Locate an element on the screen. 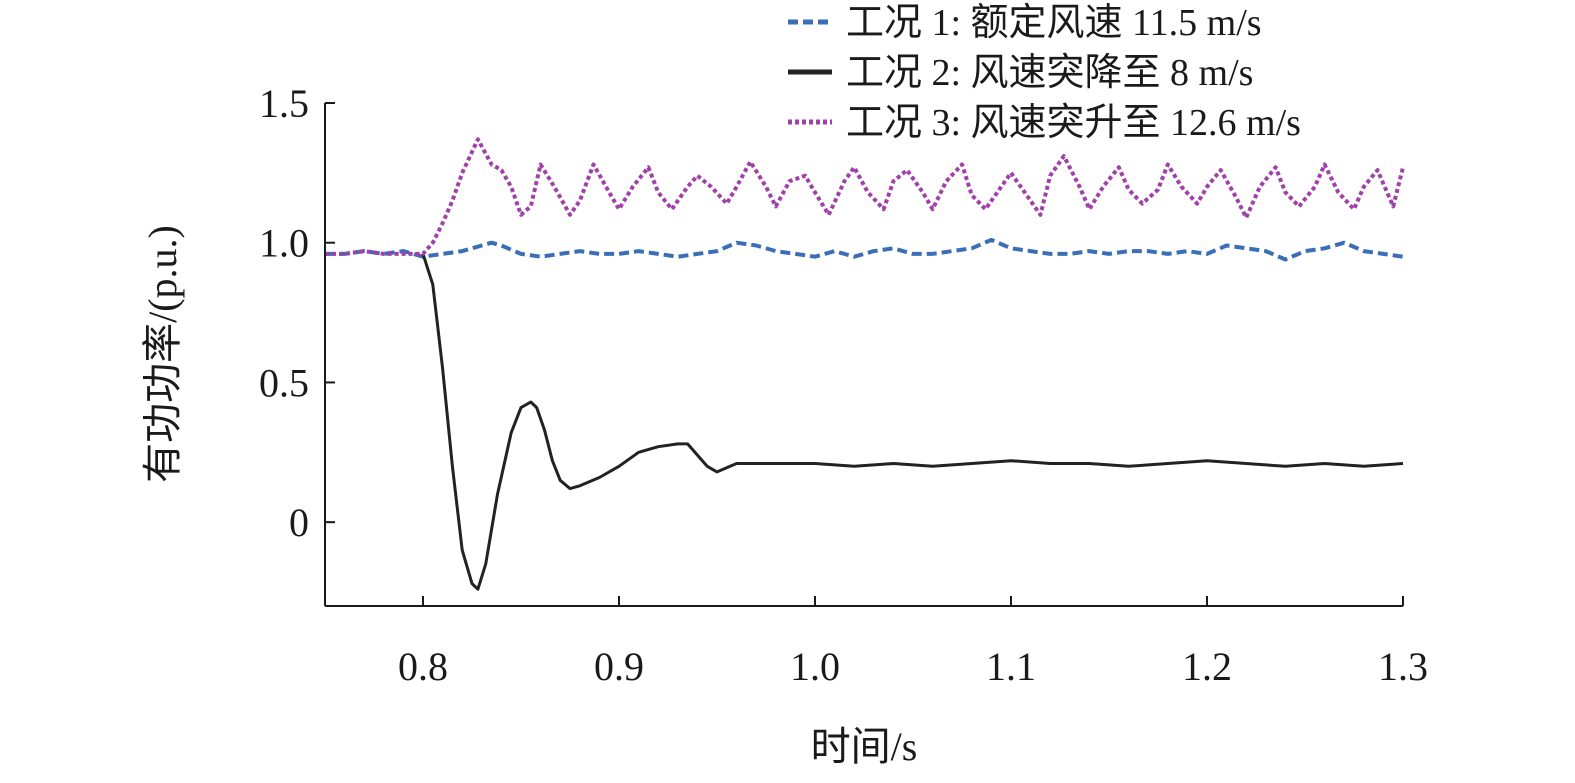 The image size is (1575, 783). y-tick-label: 1.0 is located at coordinates (284, 243).